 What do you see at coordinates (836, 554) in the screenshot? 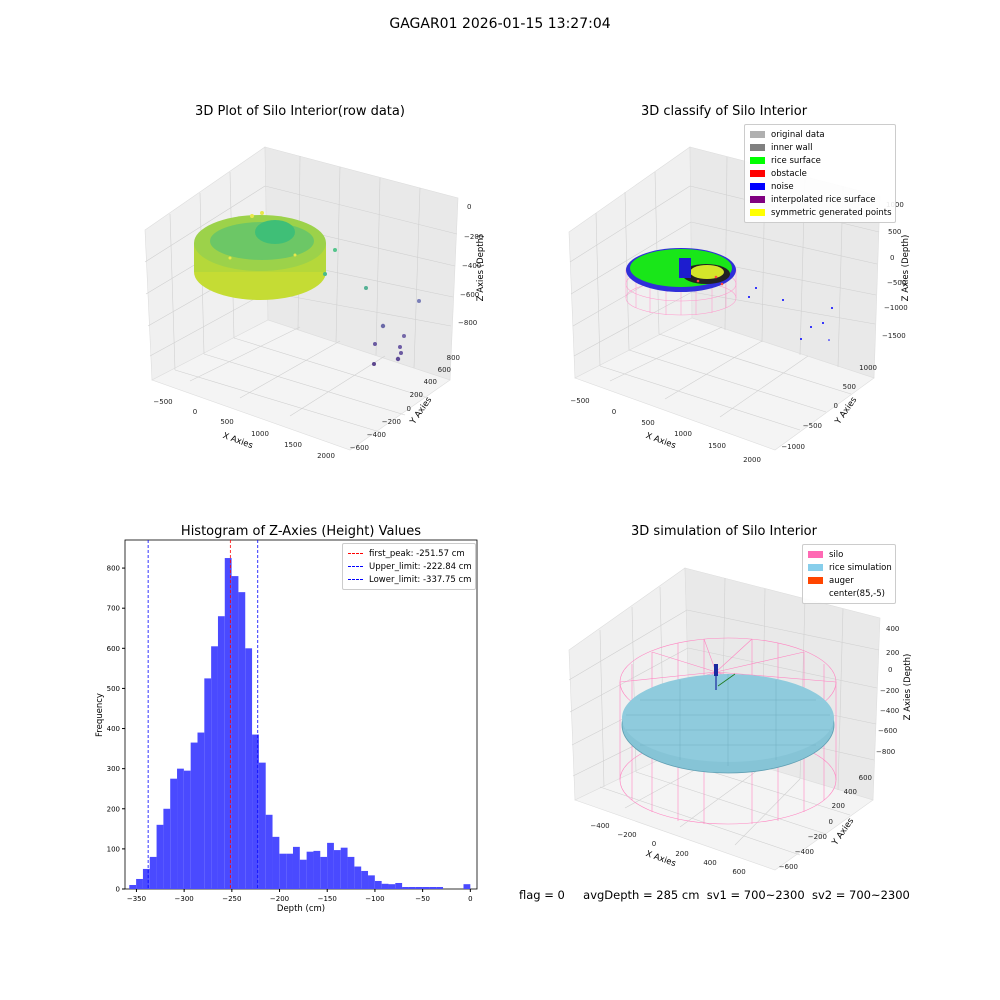
I see `legend-label: silo` at bounding box center [836, 554].